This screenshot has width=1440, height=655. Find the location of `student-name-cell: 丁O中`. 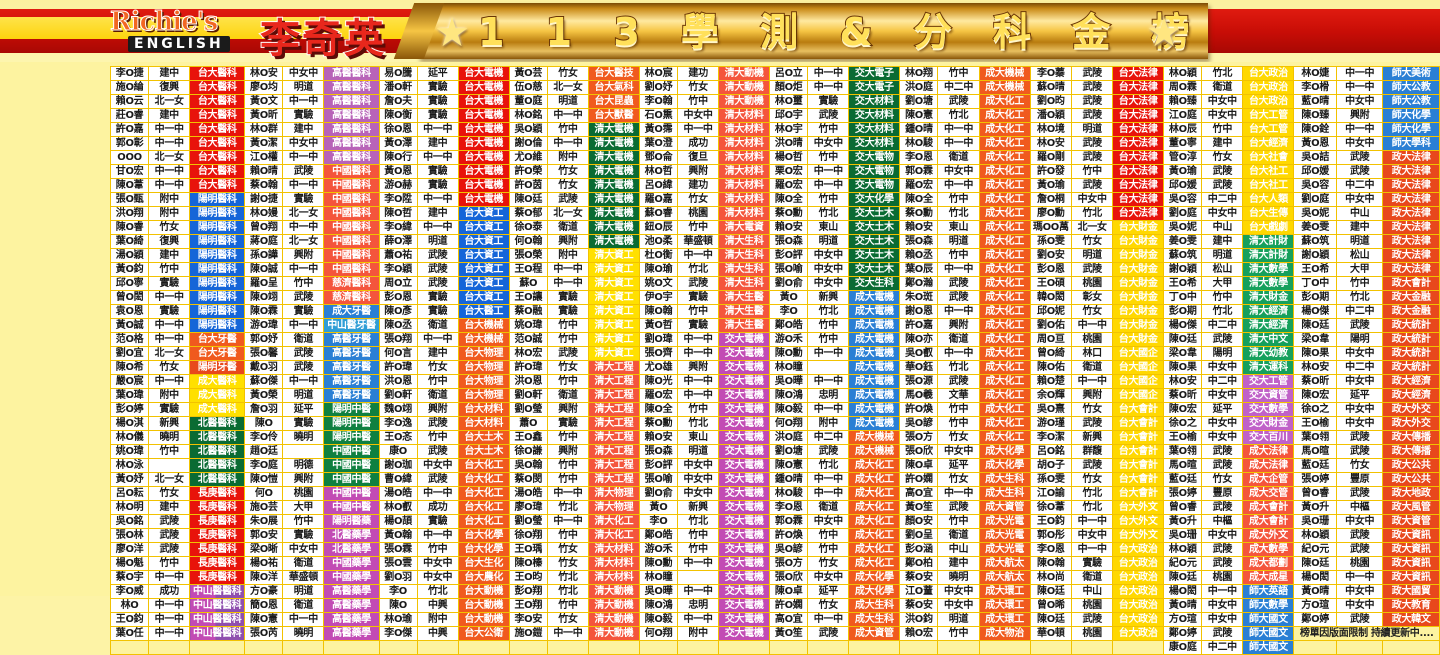

student-name-cell: 丁O中 is located at coordinates (1315, 283).